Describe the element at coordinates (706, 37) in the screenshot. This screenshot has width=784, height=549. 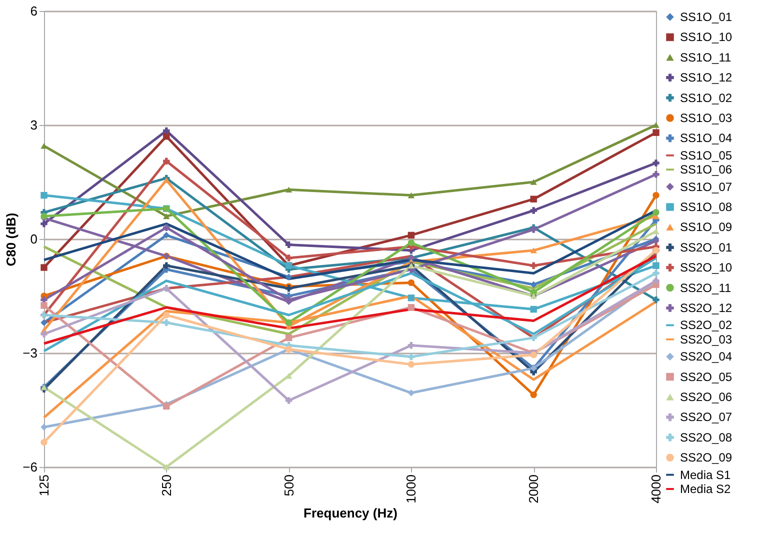
I see `legend-label: SS1O_10` at that location.